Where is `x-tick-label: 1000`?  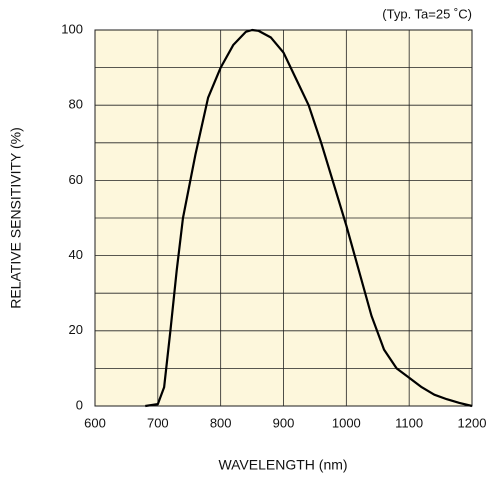 x-tick-label: 1000 is located at coordinates (346, 422).